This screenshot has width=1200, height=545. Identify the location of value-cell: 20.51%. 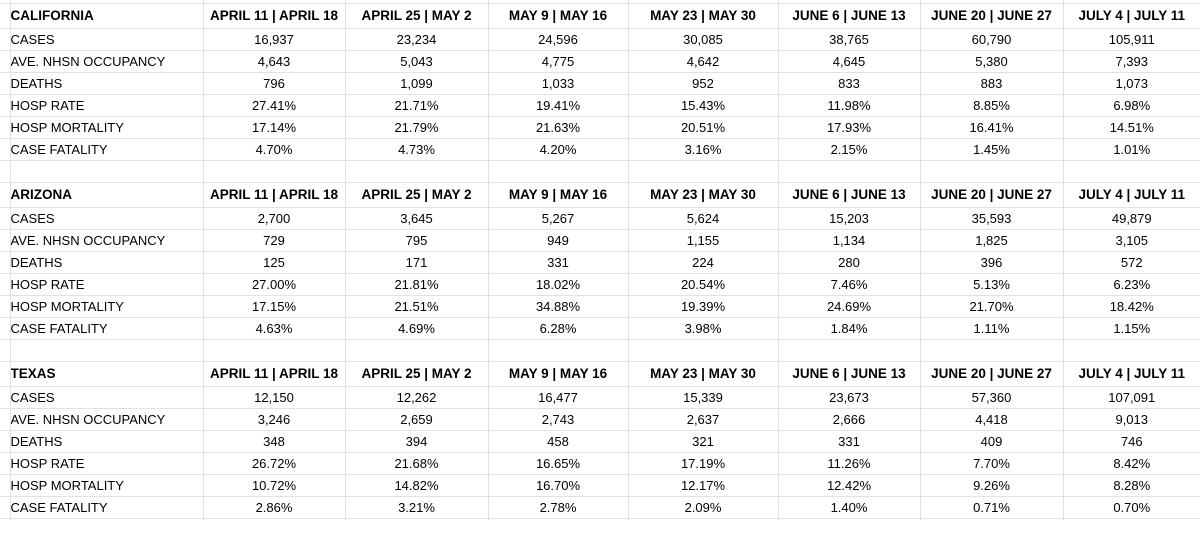
(703, 127).